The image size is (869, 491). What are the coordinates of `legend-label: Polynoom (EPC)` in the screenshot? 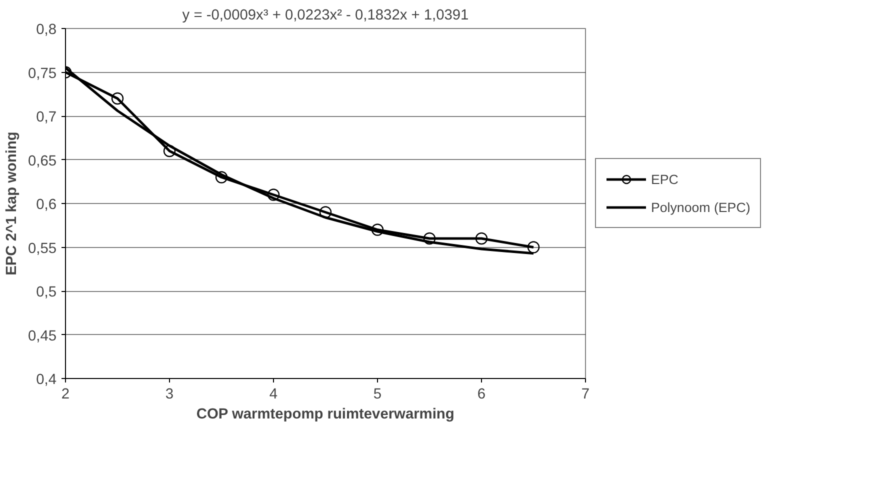 It's located at (700, 207).